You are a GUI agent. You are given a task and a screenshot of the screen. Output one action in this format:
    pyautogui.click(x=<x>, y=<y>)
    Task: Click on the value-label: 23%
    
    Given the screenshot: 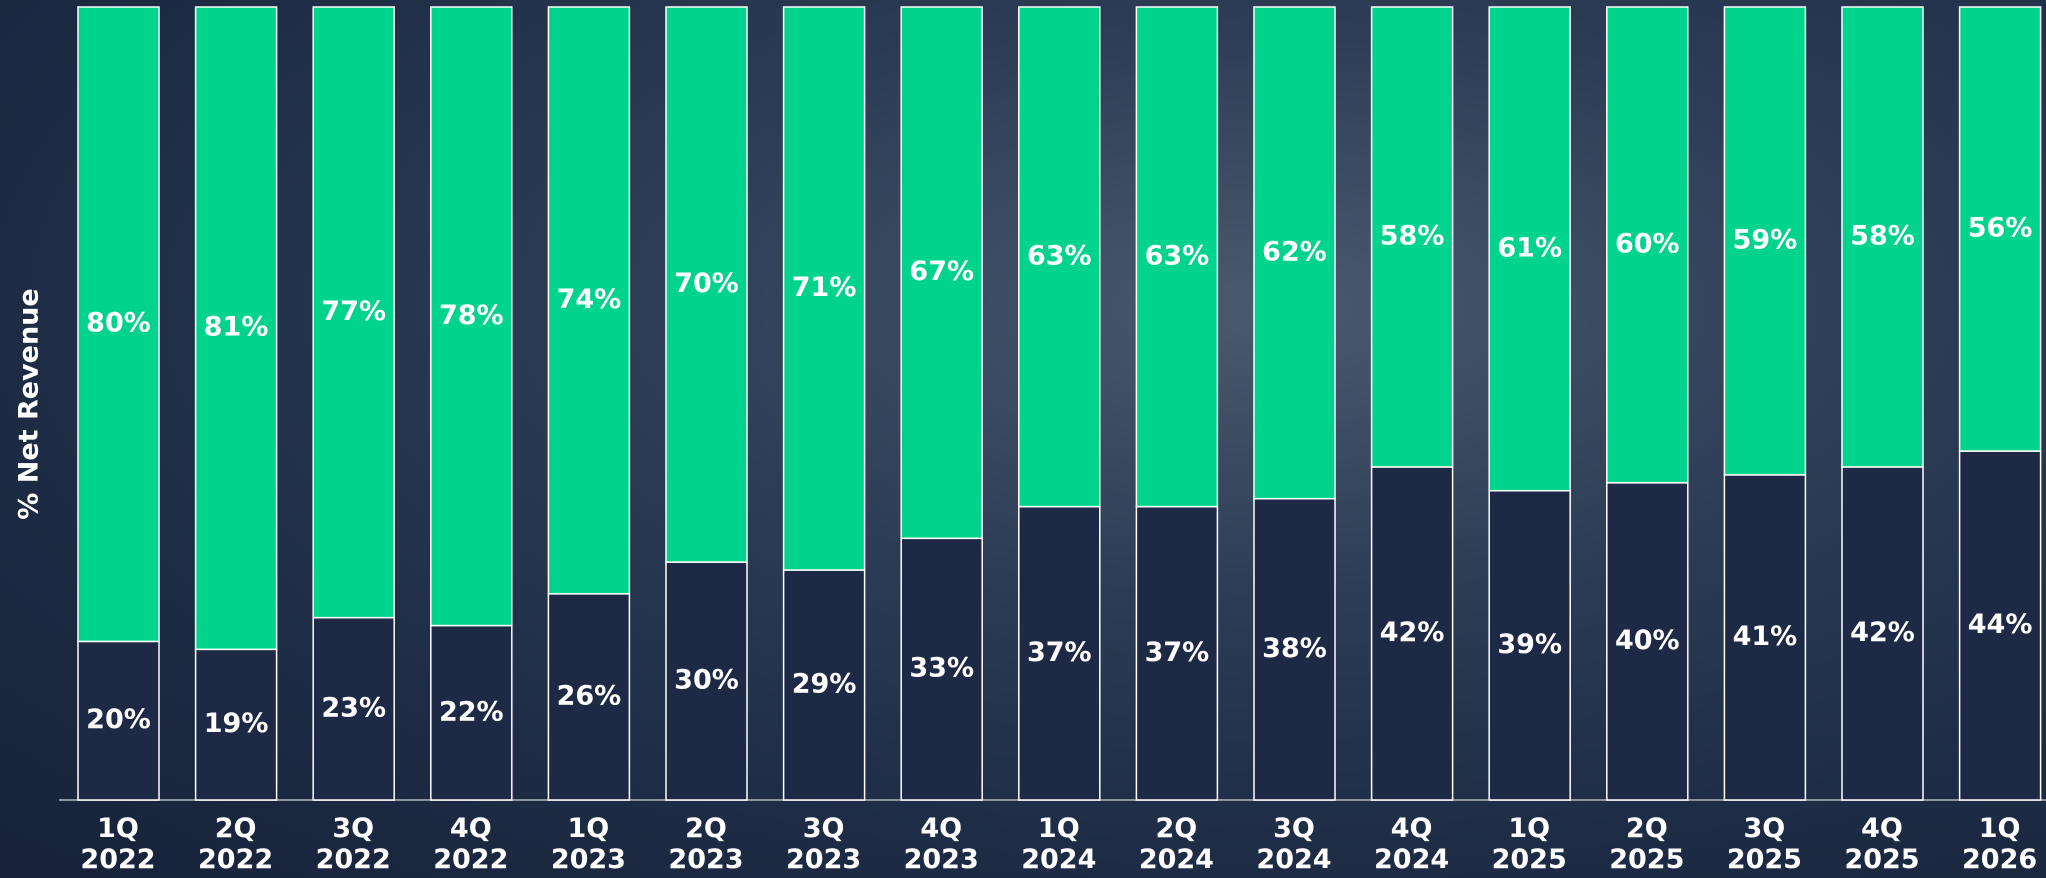 What is the action you would take?
    pyautogui.click(x=353, y=707)
    